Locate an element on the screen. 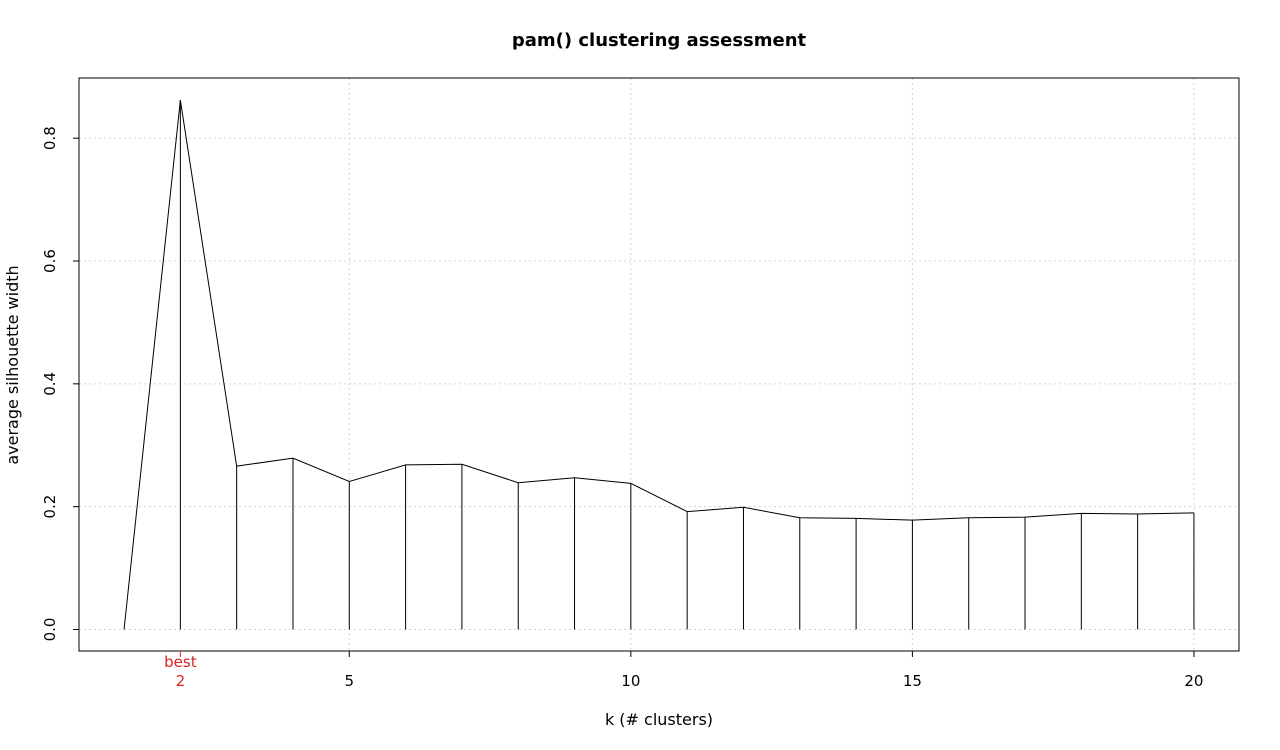  y-tick-label-0: 0.0 is located at coordinates (50, 630).